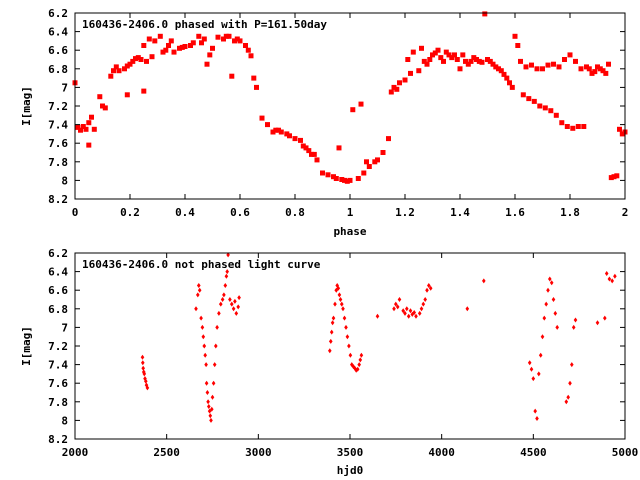 The height and width of the screenshot is (480, 640). I want to click on phased-x-tick-label: 0.4, so click(185, 212).